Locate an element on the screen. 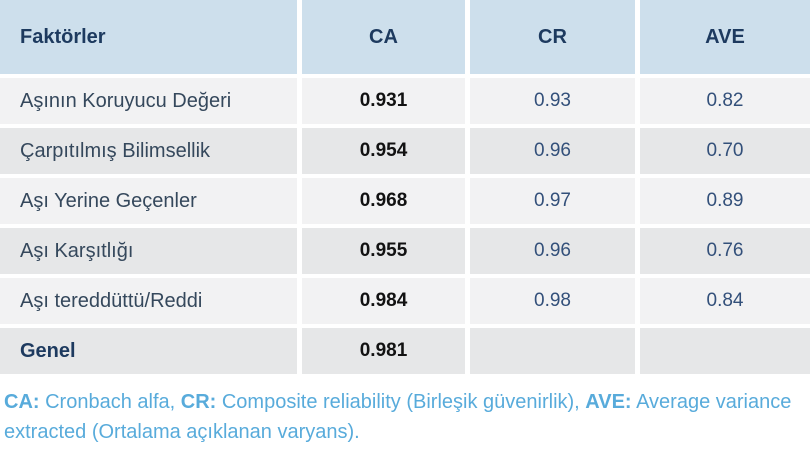 This screenshot has width=810, height=466. cr-value-cell: 0.93 is located at coordinates (552, 101).